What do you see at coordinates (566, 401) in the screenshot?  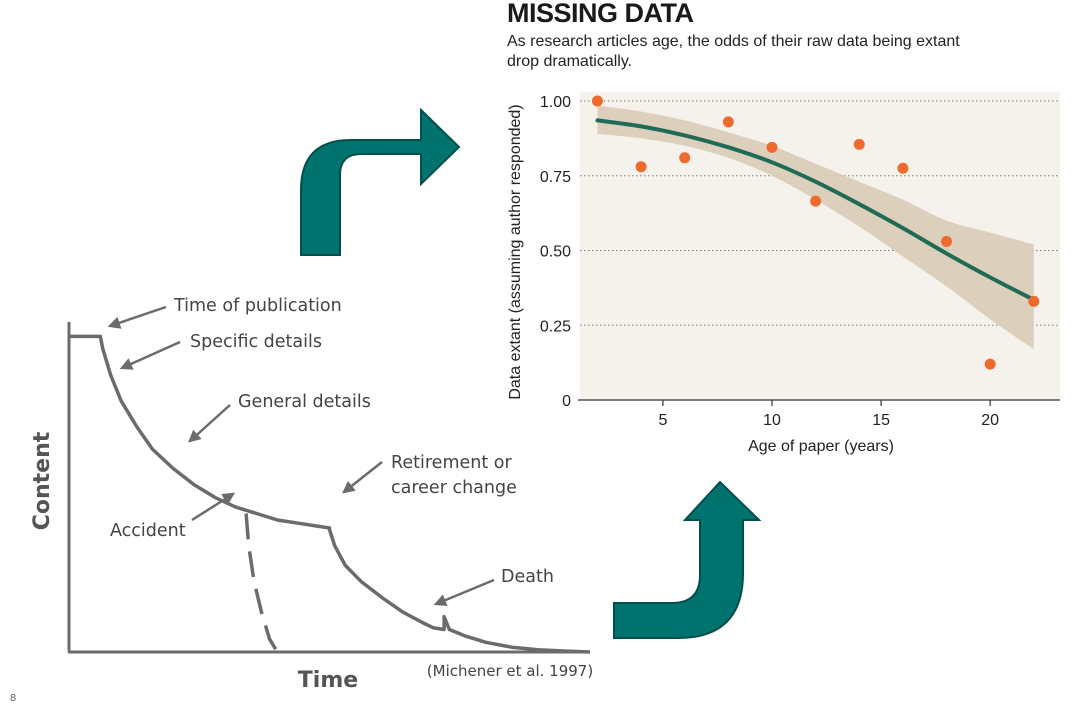 I see `y-tick-label: 0` at bounding box center [566, 401].